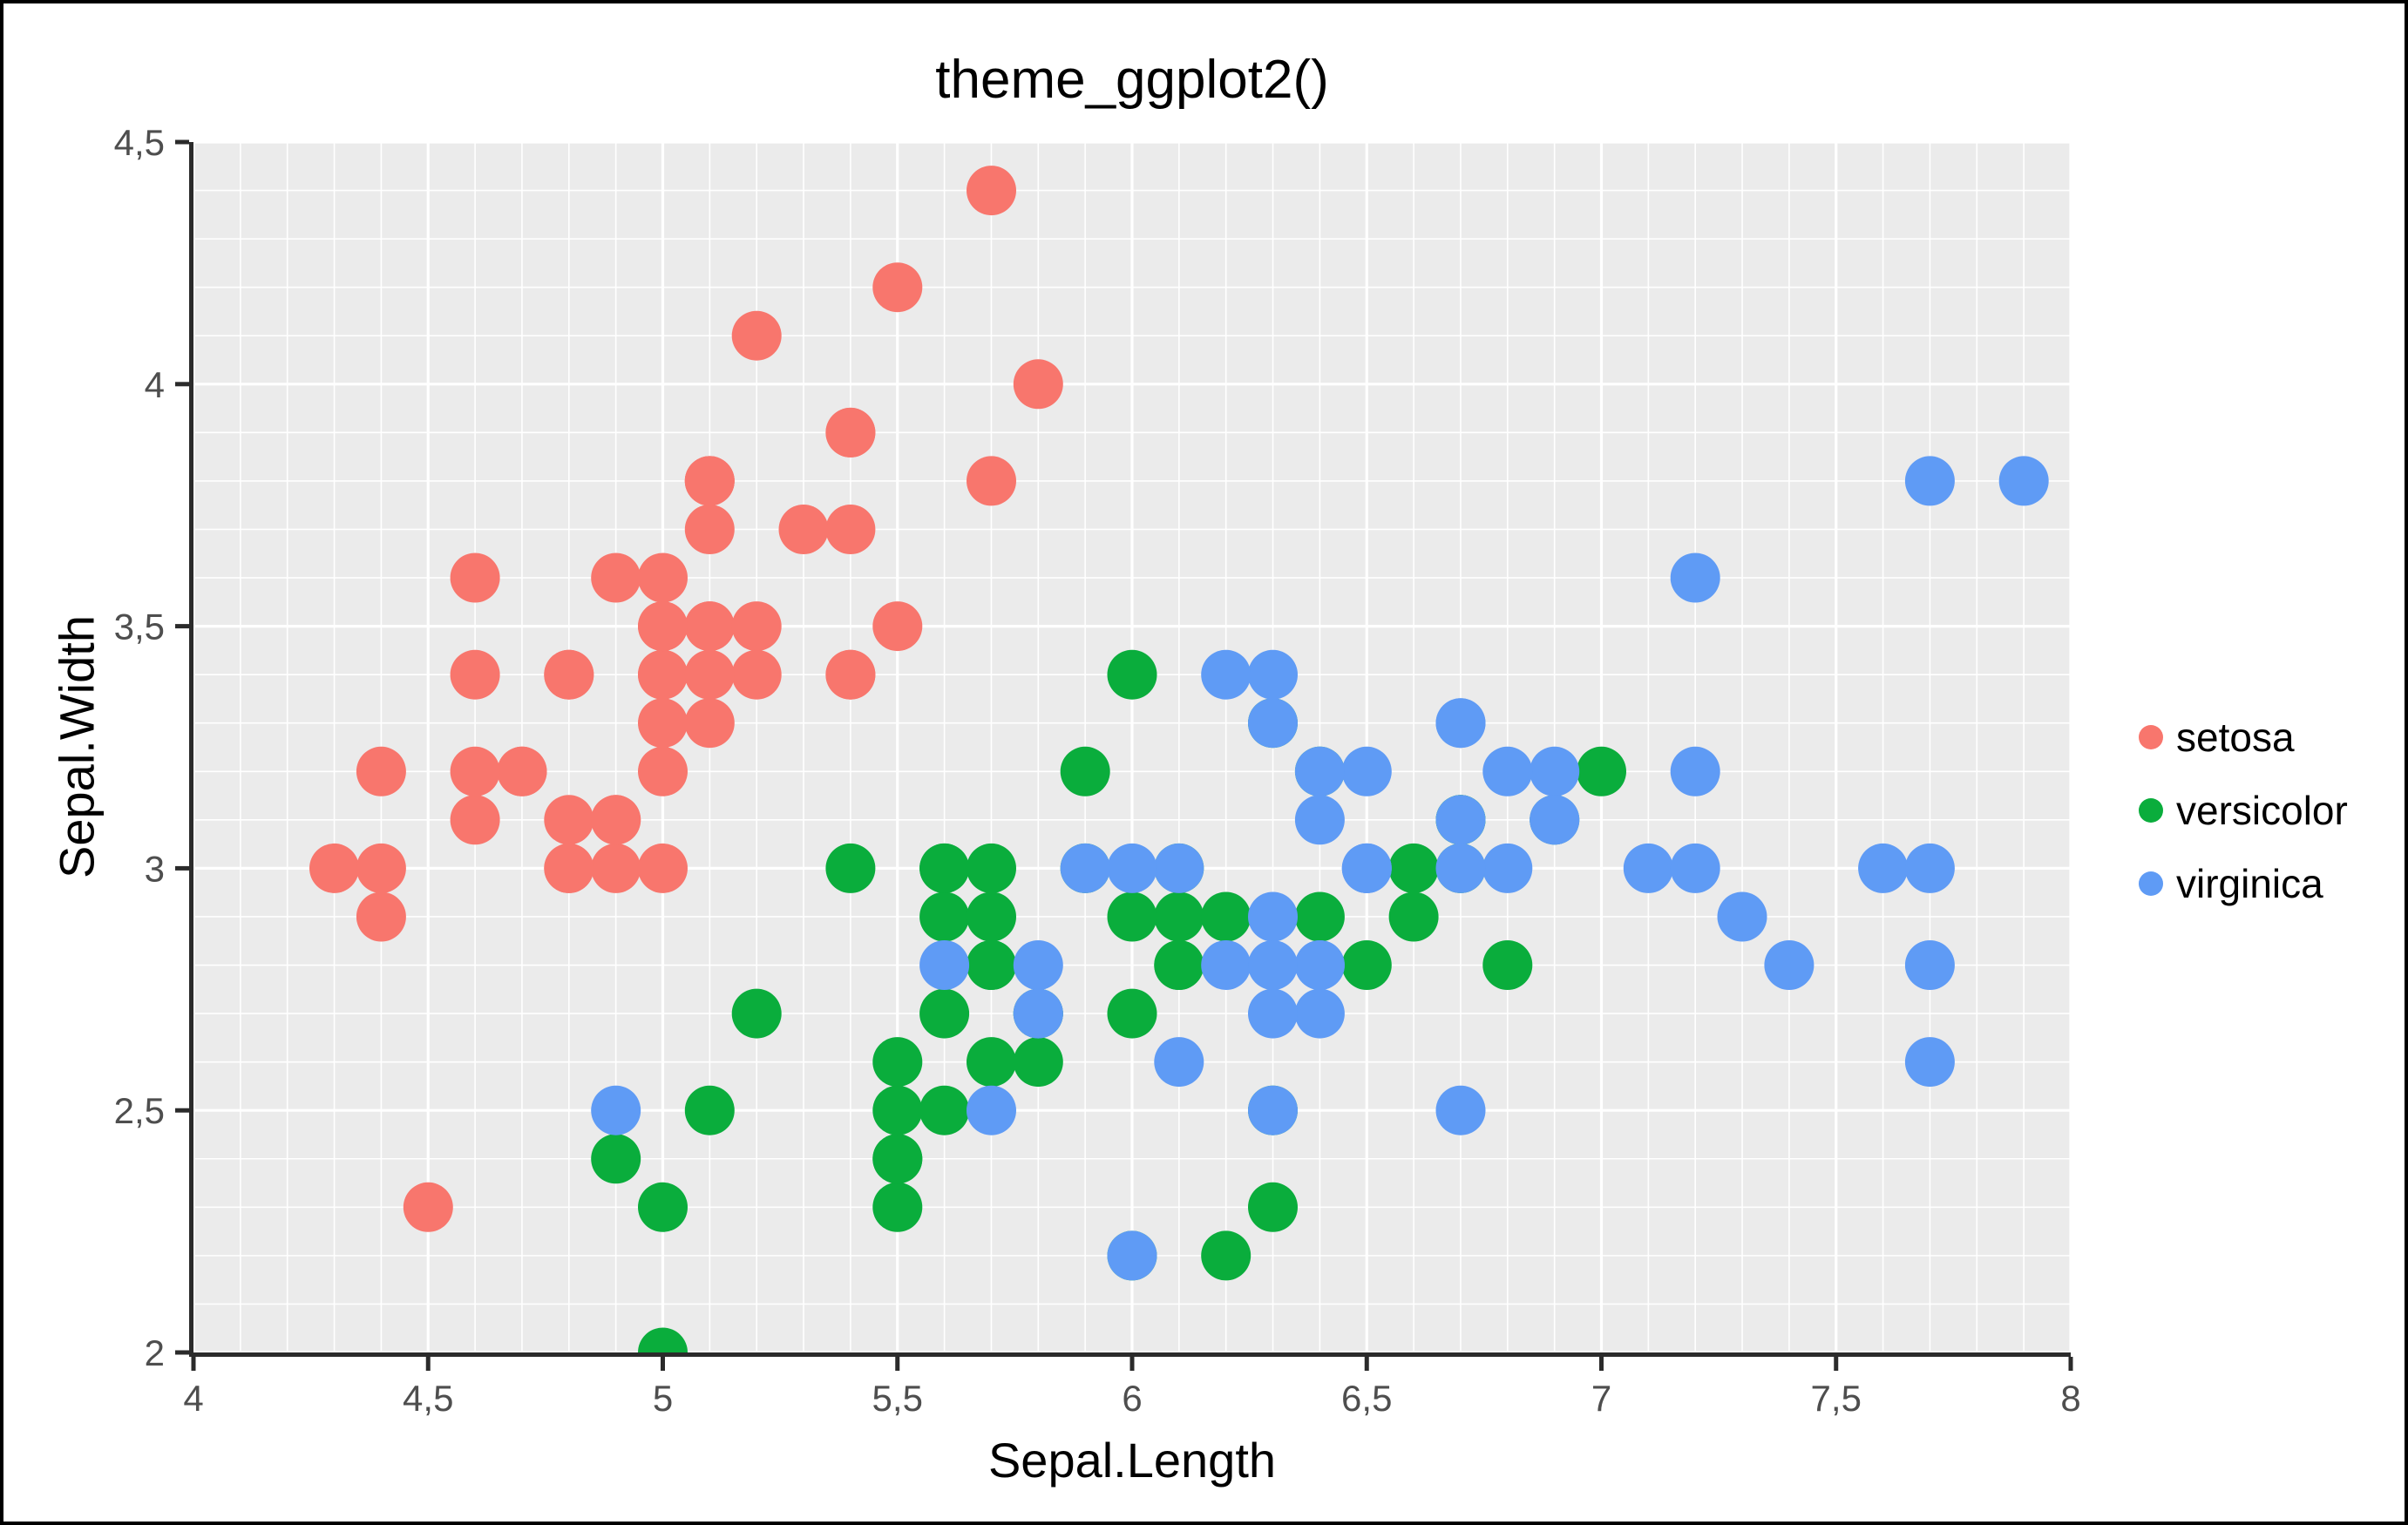 The image size is (2408, 1525). What do you see at coordinates (77, 746) in the screenshot?
I see `y-axis-title: Sepal.Width` at bounding box center [77, 746].